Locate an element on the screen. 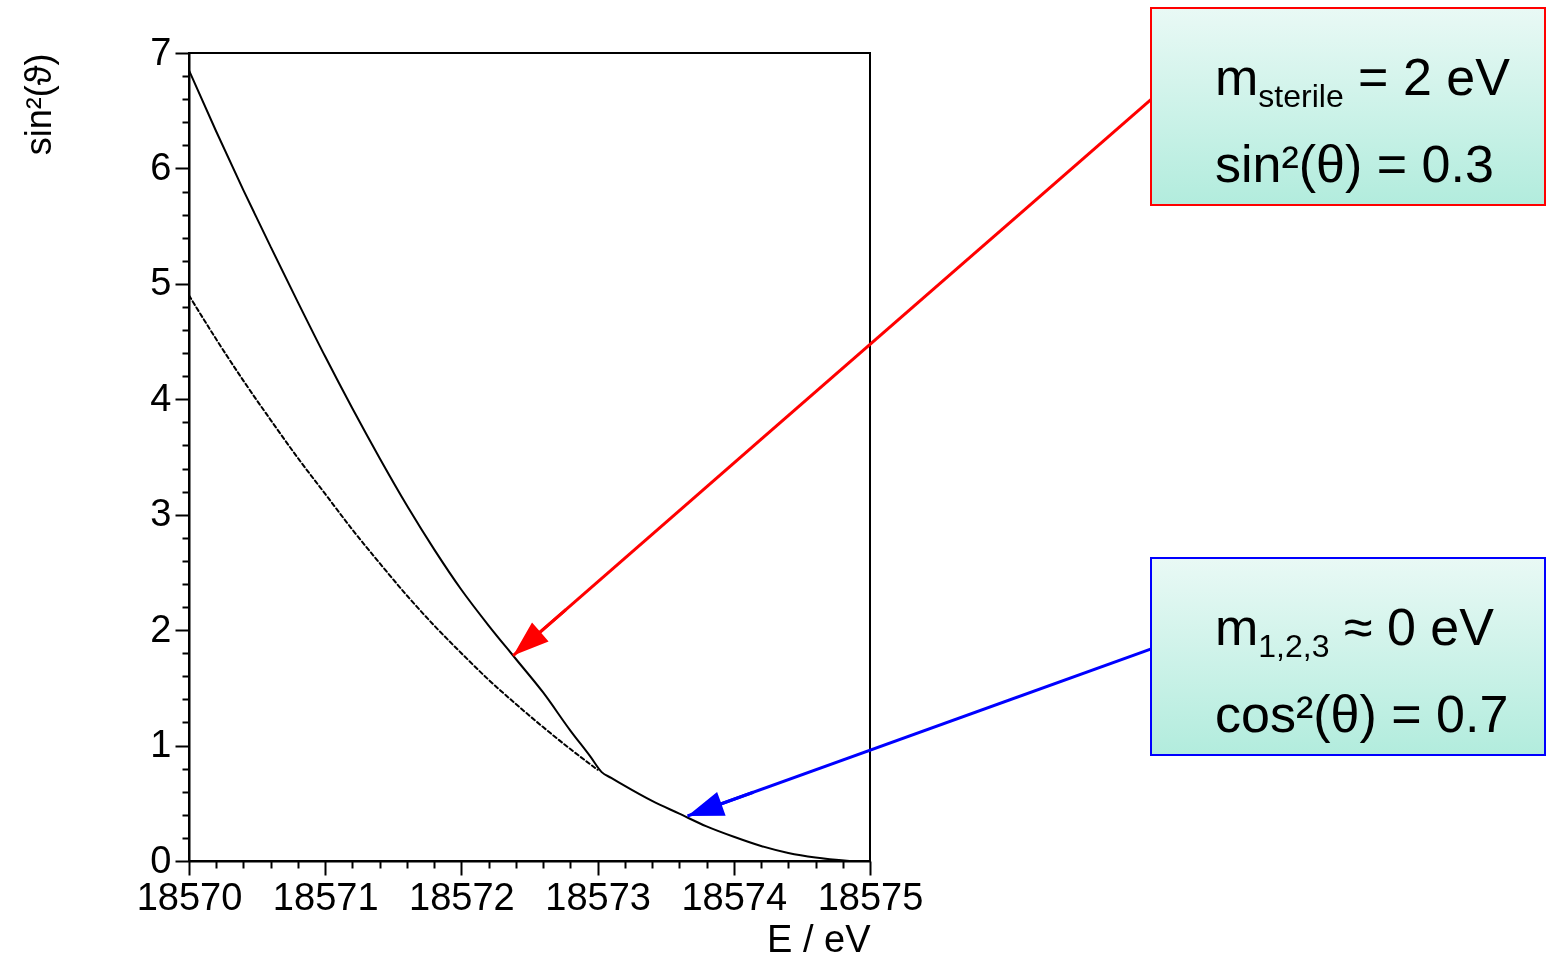 The width and height of the screenshot is (1547, 961). y-tick-label: 2 is located at coordinates (161, 628).